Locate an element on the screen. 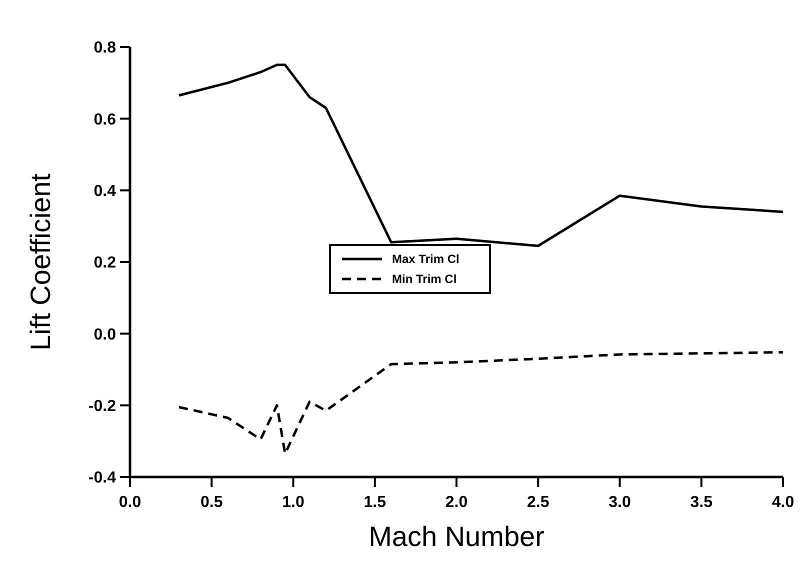 The width and height of the screenshot is (803, 568). legend-label: Max Trim Cl is located at coordinates (426, 259).